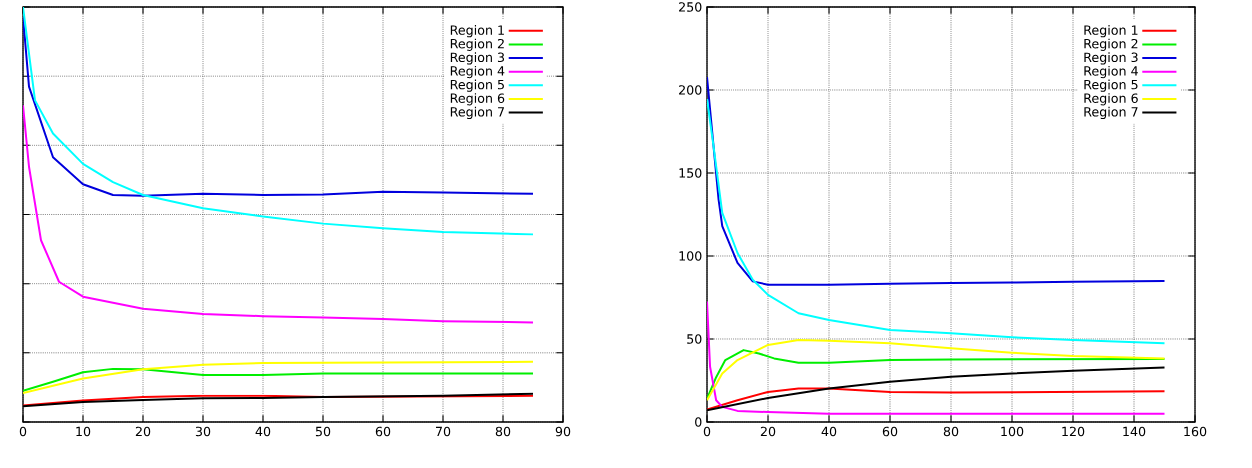  Describe the element at coordinates (443, 431) in the screenshot. I see `x-tick-label: 70` at that location.